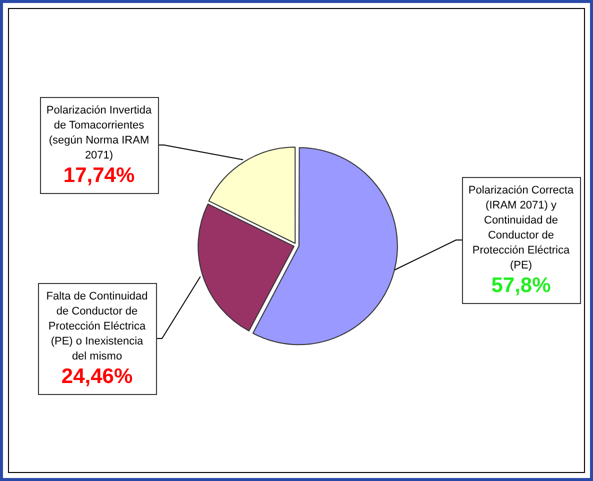 The width and height of the screenshot is (593, 481). Describe the element at coordinates (97, 326) in the screenshot. I see `slice-label: Falta de Continuidad de Conductor de Protección Eléctrica (PE) o Inexistencia del mismo` at that location.